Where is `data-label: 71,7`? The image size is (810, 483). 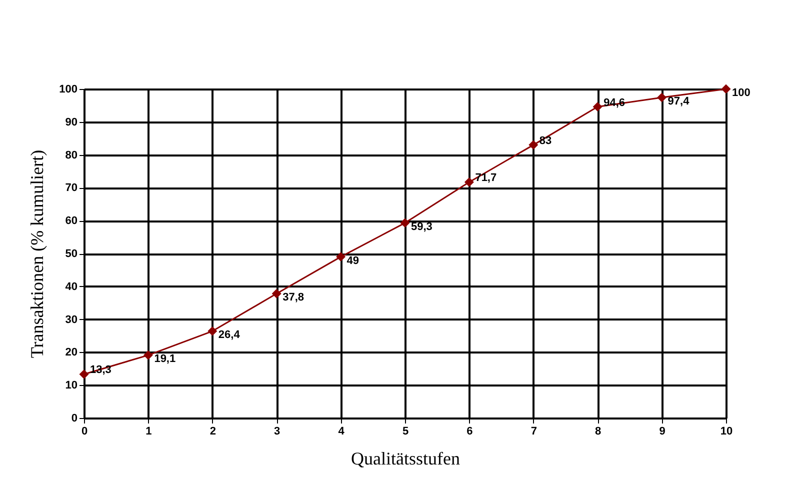 data-label: 71,7 is located at coordinates (486, 178).